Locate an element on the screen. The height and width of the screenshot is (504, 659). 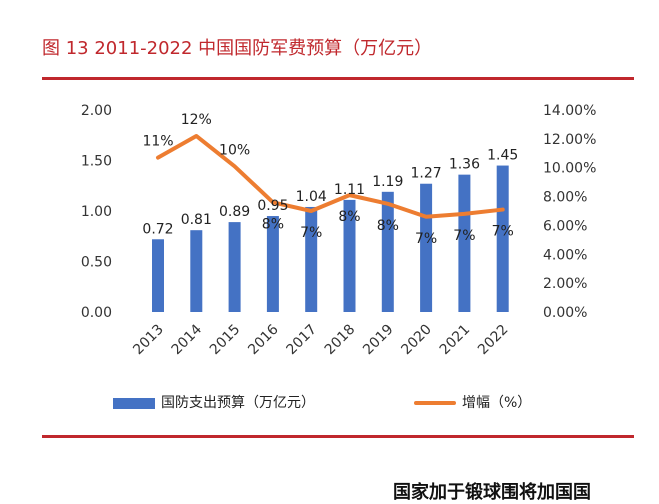
y-right-tick-label: 6.00% is located at coordinates (565, 226).